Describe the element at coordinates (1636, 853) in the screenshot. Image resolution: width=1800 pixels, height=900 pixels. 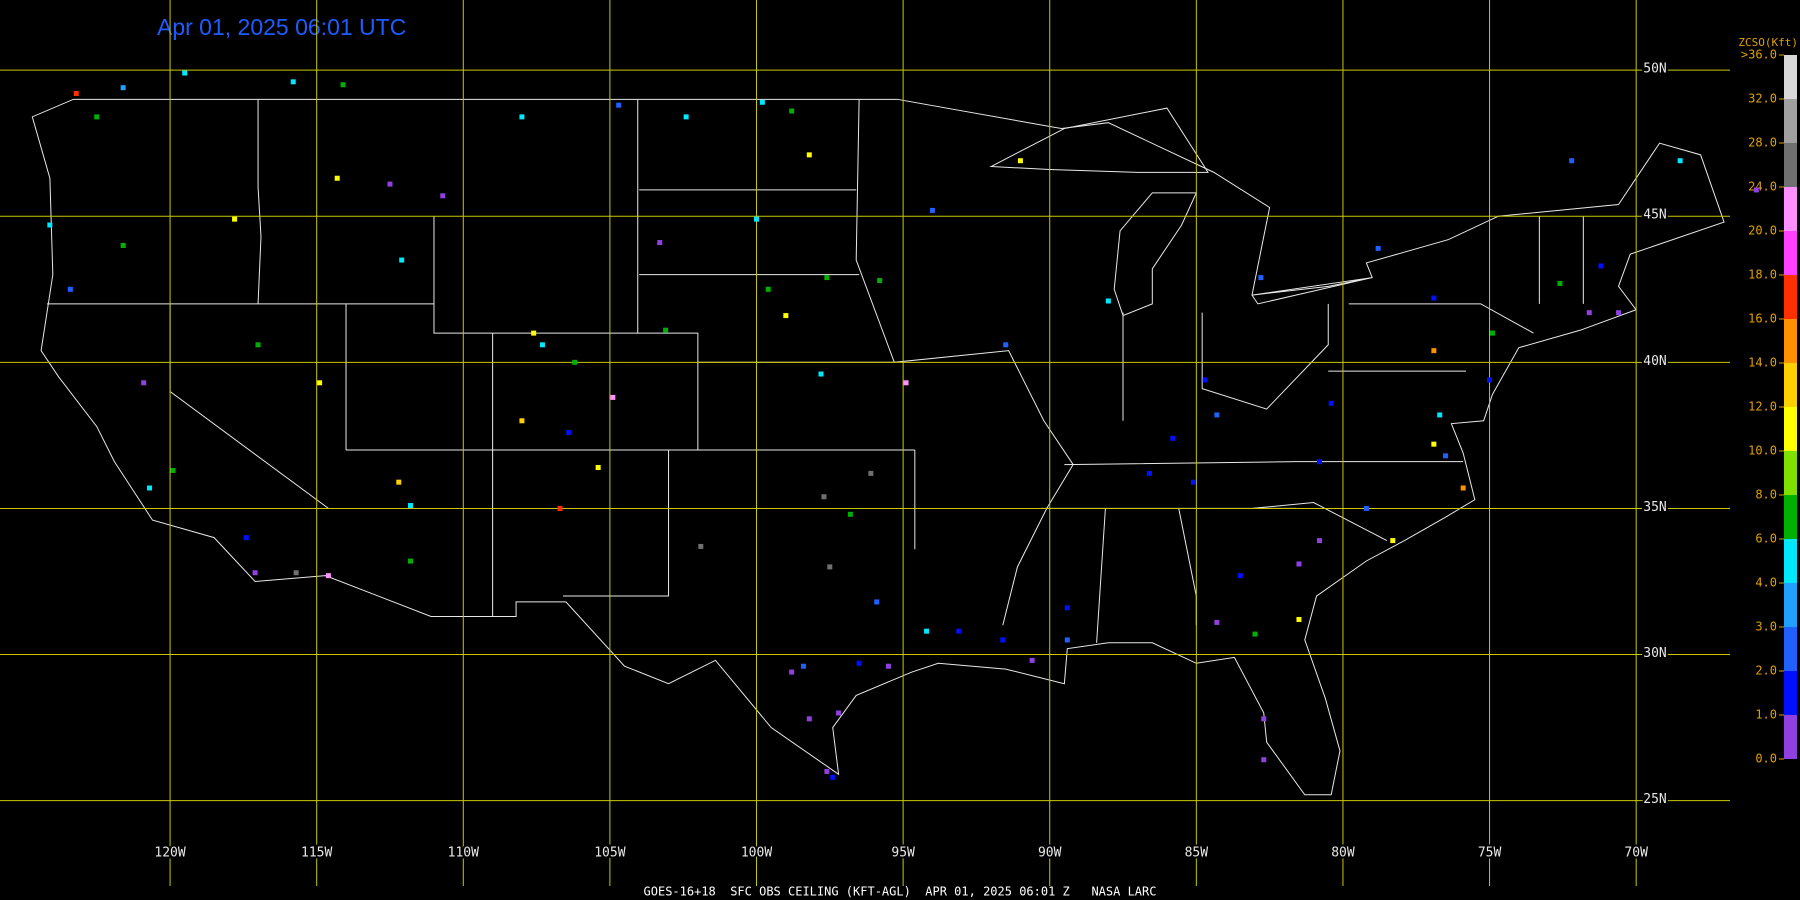
I see `longitude-label: 70W` at that location.